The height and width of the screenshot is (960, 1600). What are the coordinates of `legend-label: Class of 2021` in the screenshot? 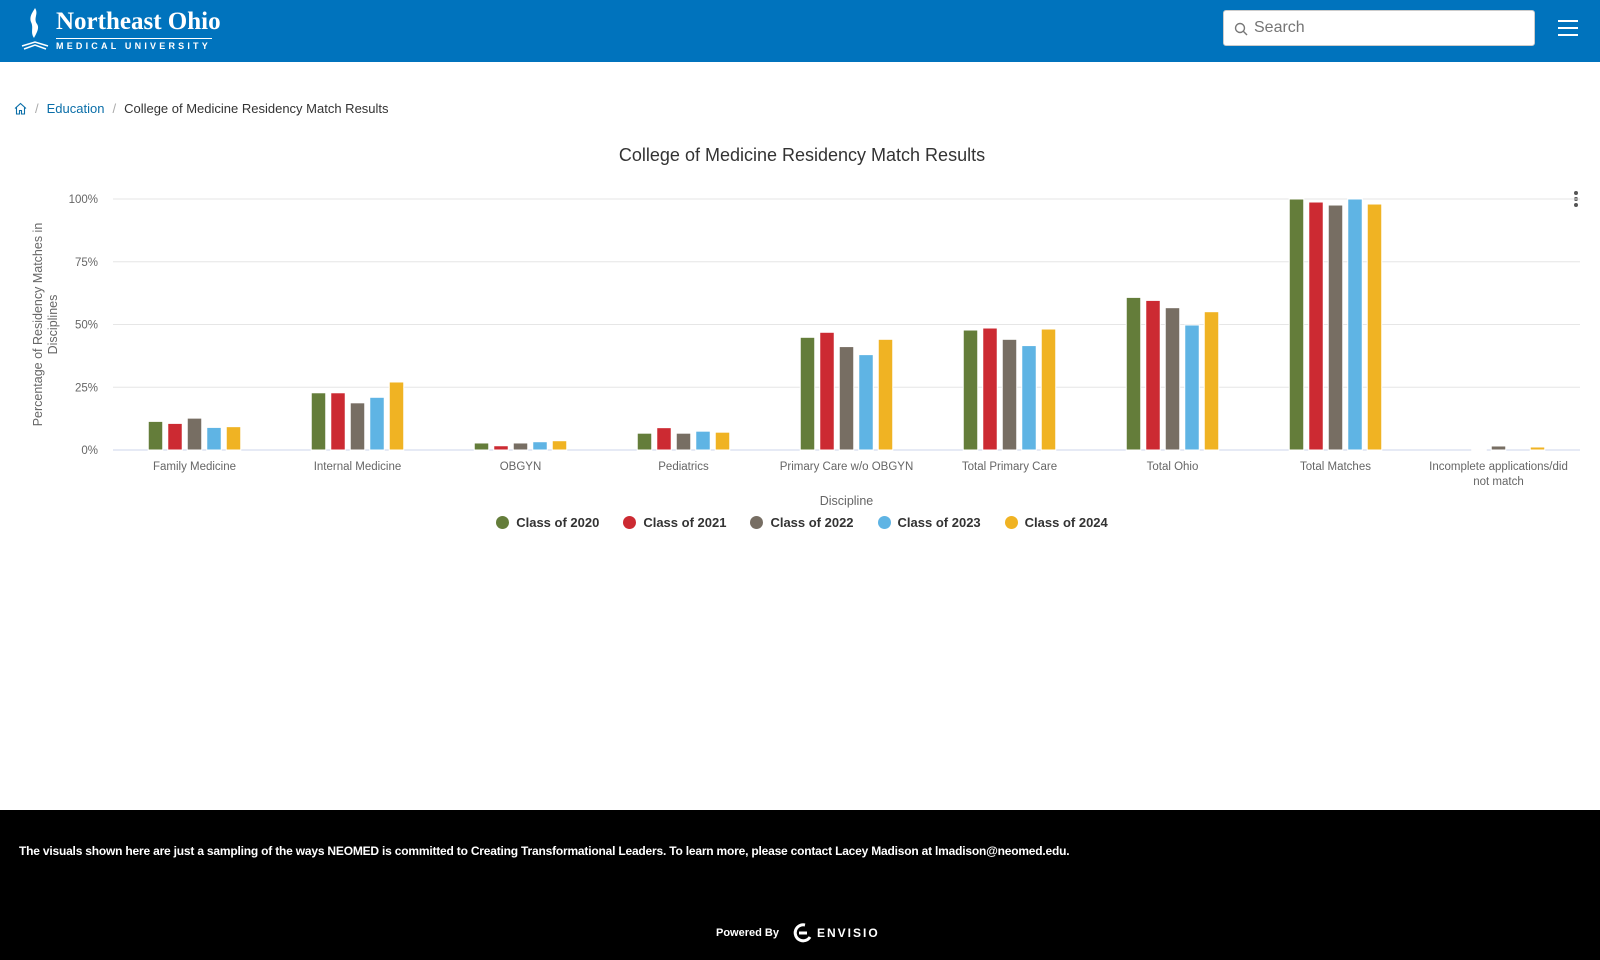 It's located at (685, 522).